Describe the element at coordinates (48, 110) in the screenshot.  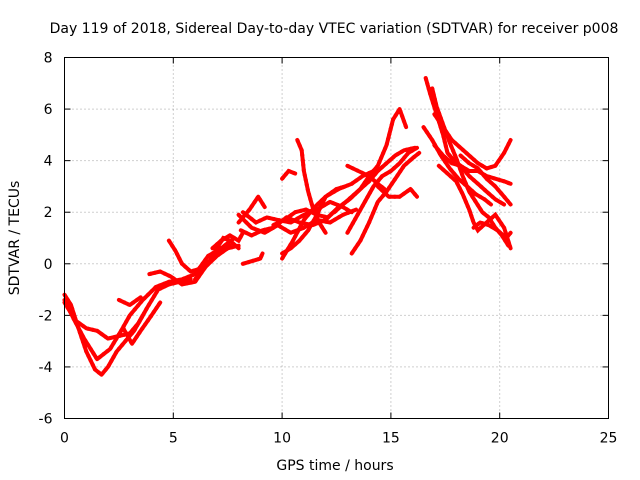
I see `y-tick-label: 6` at that location.